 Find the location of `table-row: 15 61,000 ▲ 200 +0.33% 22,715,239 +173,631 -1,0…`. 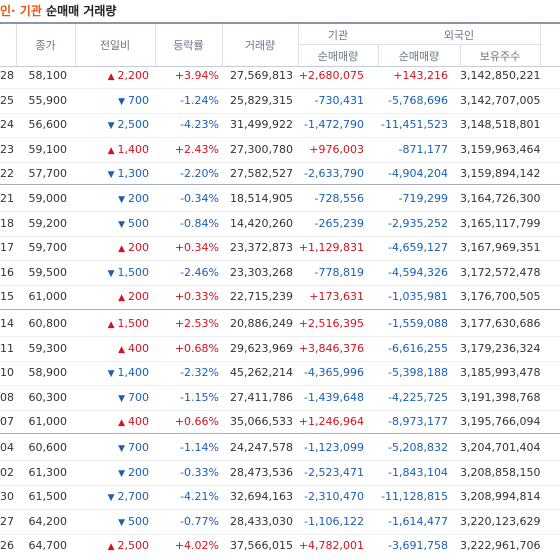

table-row: 15 61,000 ▲ 200 +0.33% 22,715,239 +173,631 -1,0… is located at coordinates (280, 297).